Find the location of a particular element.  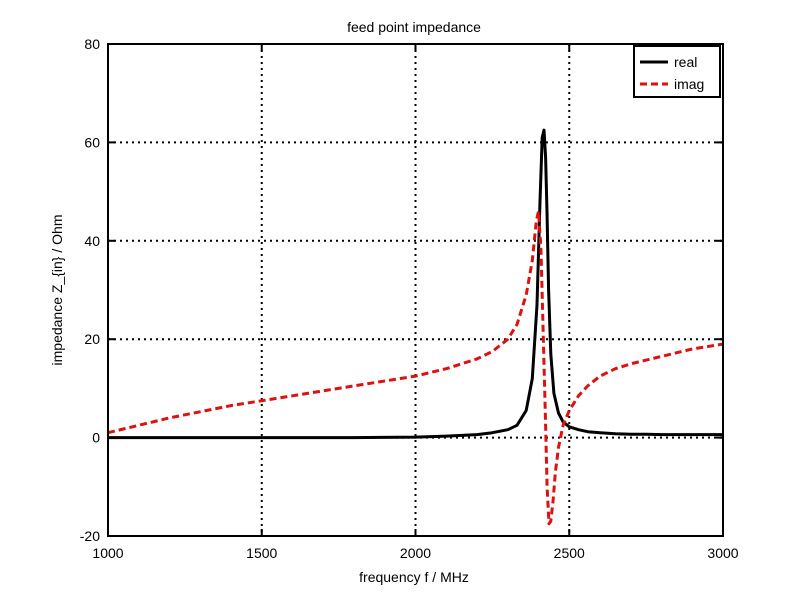

x-axis-label: frequency f / MHz is located at coordinates (414, 577).